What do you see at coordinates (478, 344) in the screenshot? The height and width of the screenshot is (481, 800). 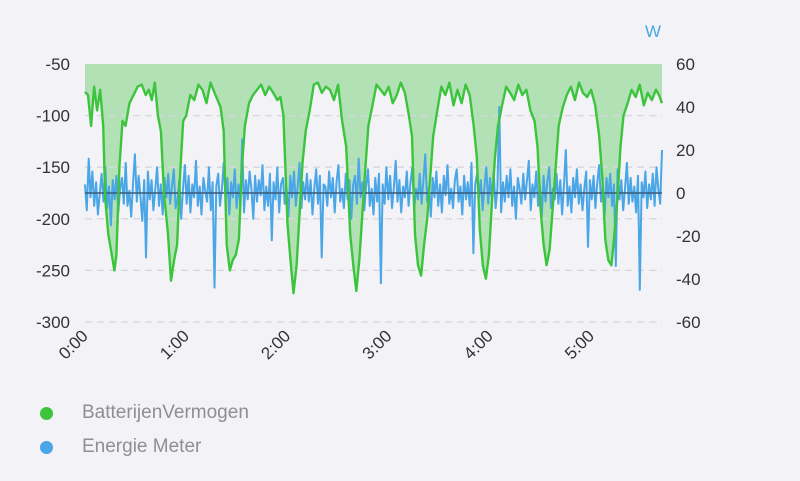 I see `x-tick-label: 4:00` at bounding box center [478, 344].